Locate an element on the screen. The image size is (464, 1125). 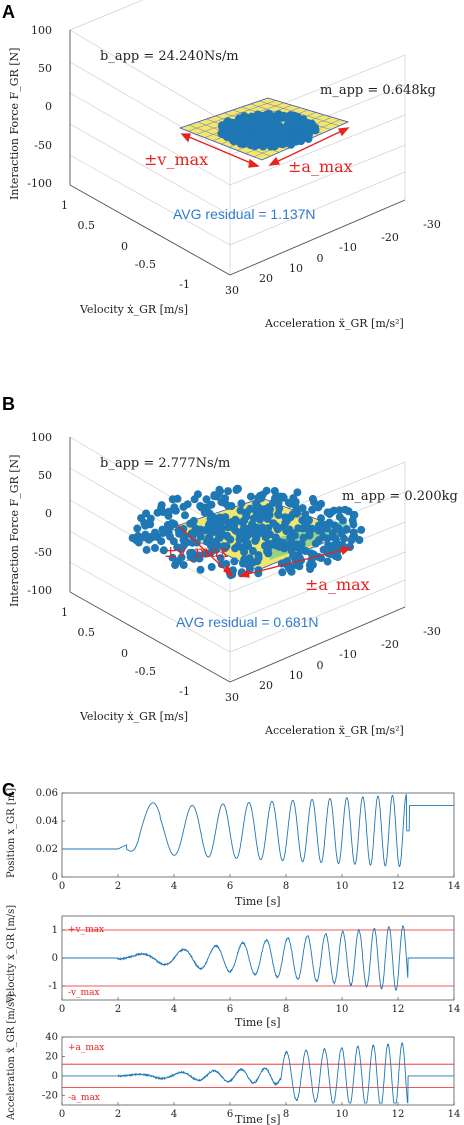
panel-label-c: C is located at coordinates (8, 790).